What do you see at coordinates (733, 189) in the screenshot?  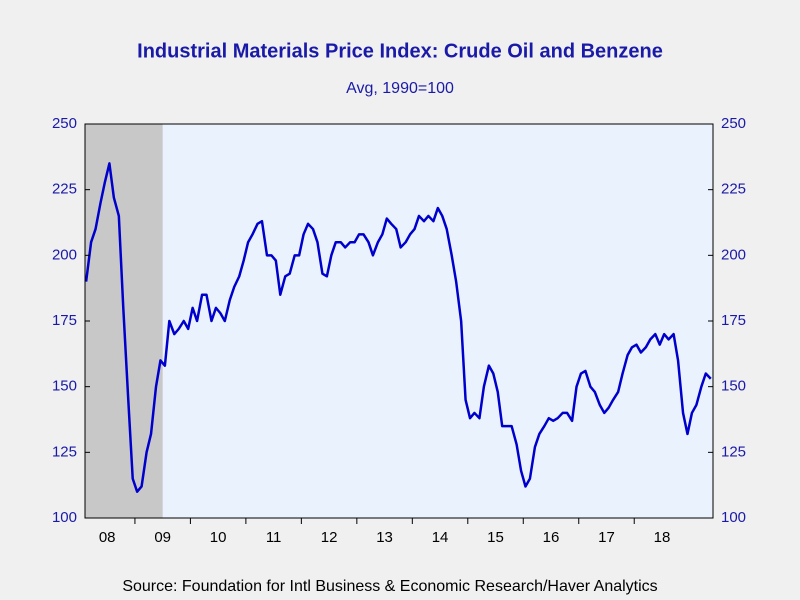 I see `y2-tick-label: 225` at bounding box center [733, 189].